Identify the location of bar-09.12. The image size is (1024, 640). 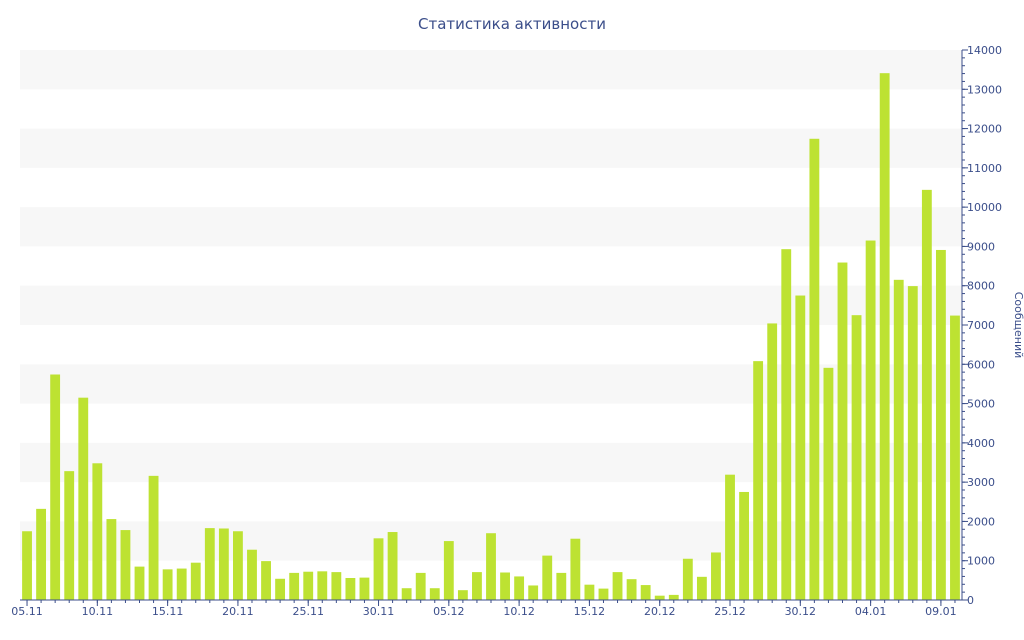
(505, 586).